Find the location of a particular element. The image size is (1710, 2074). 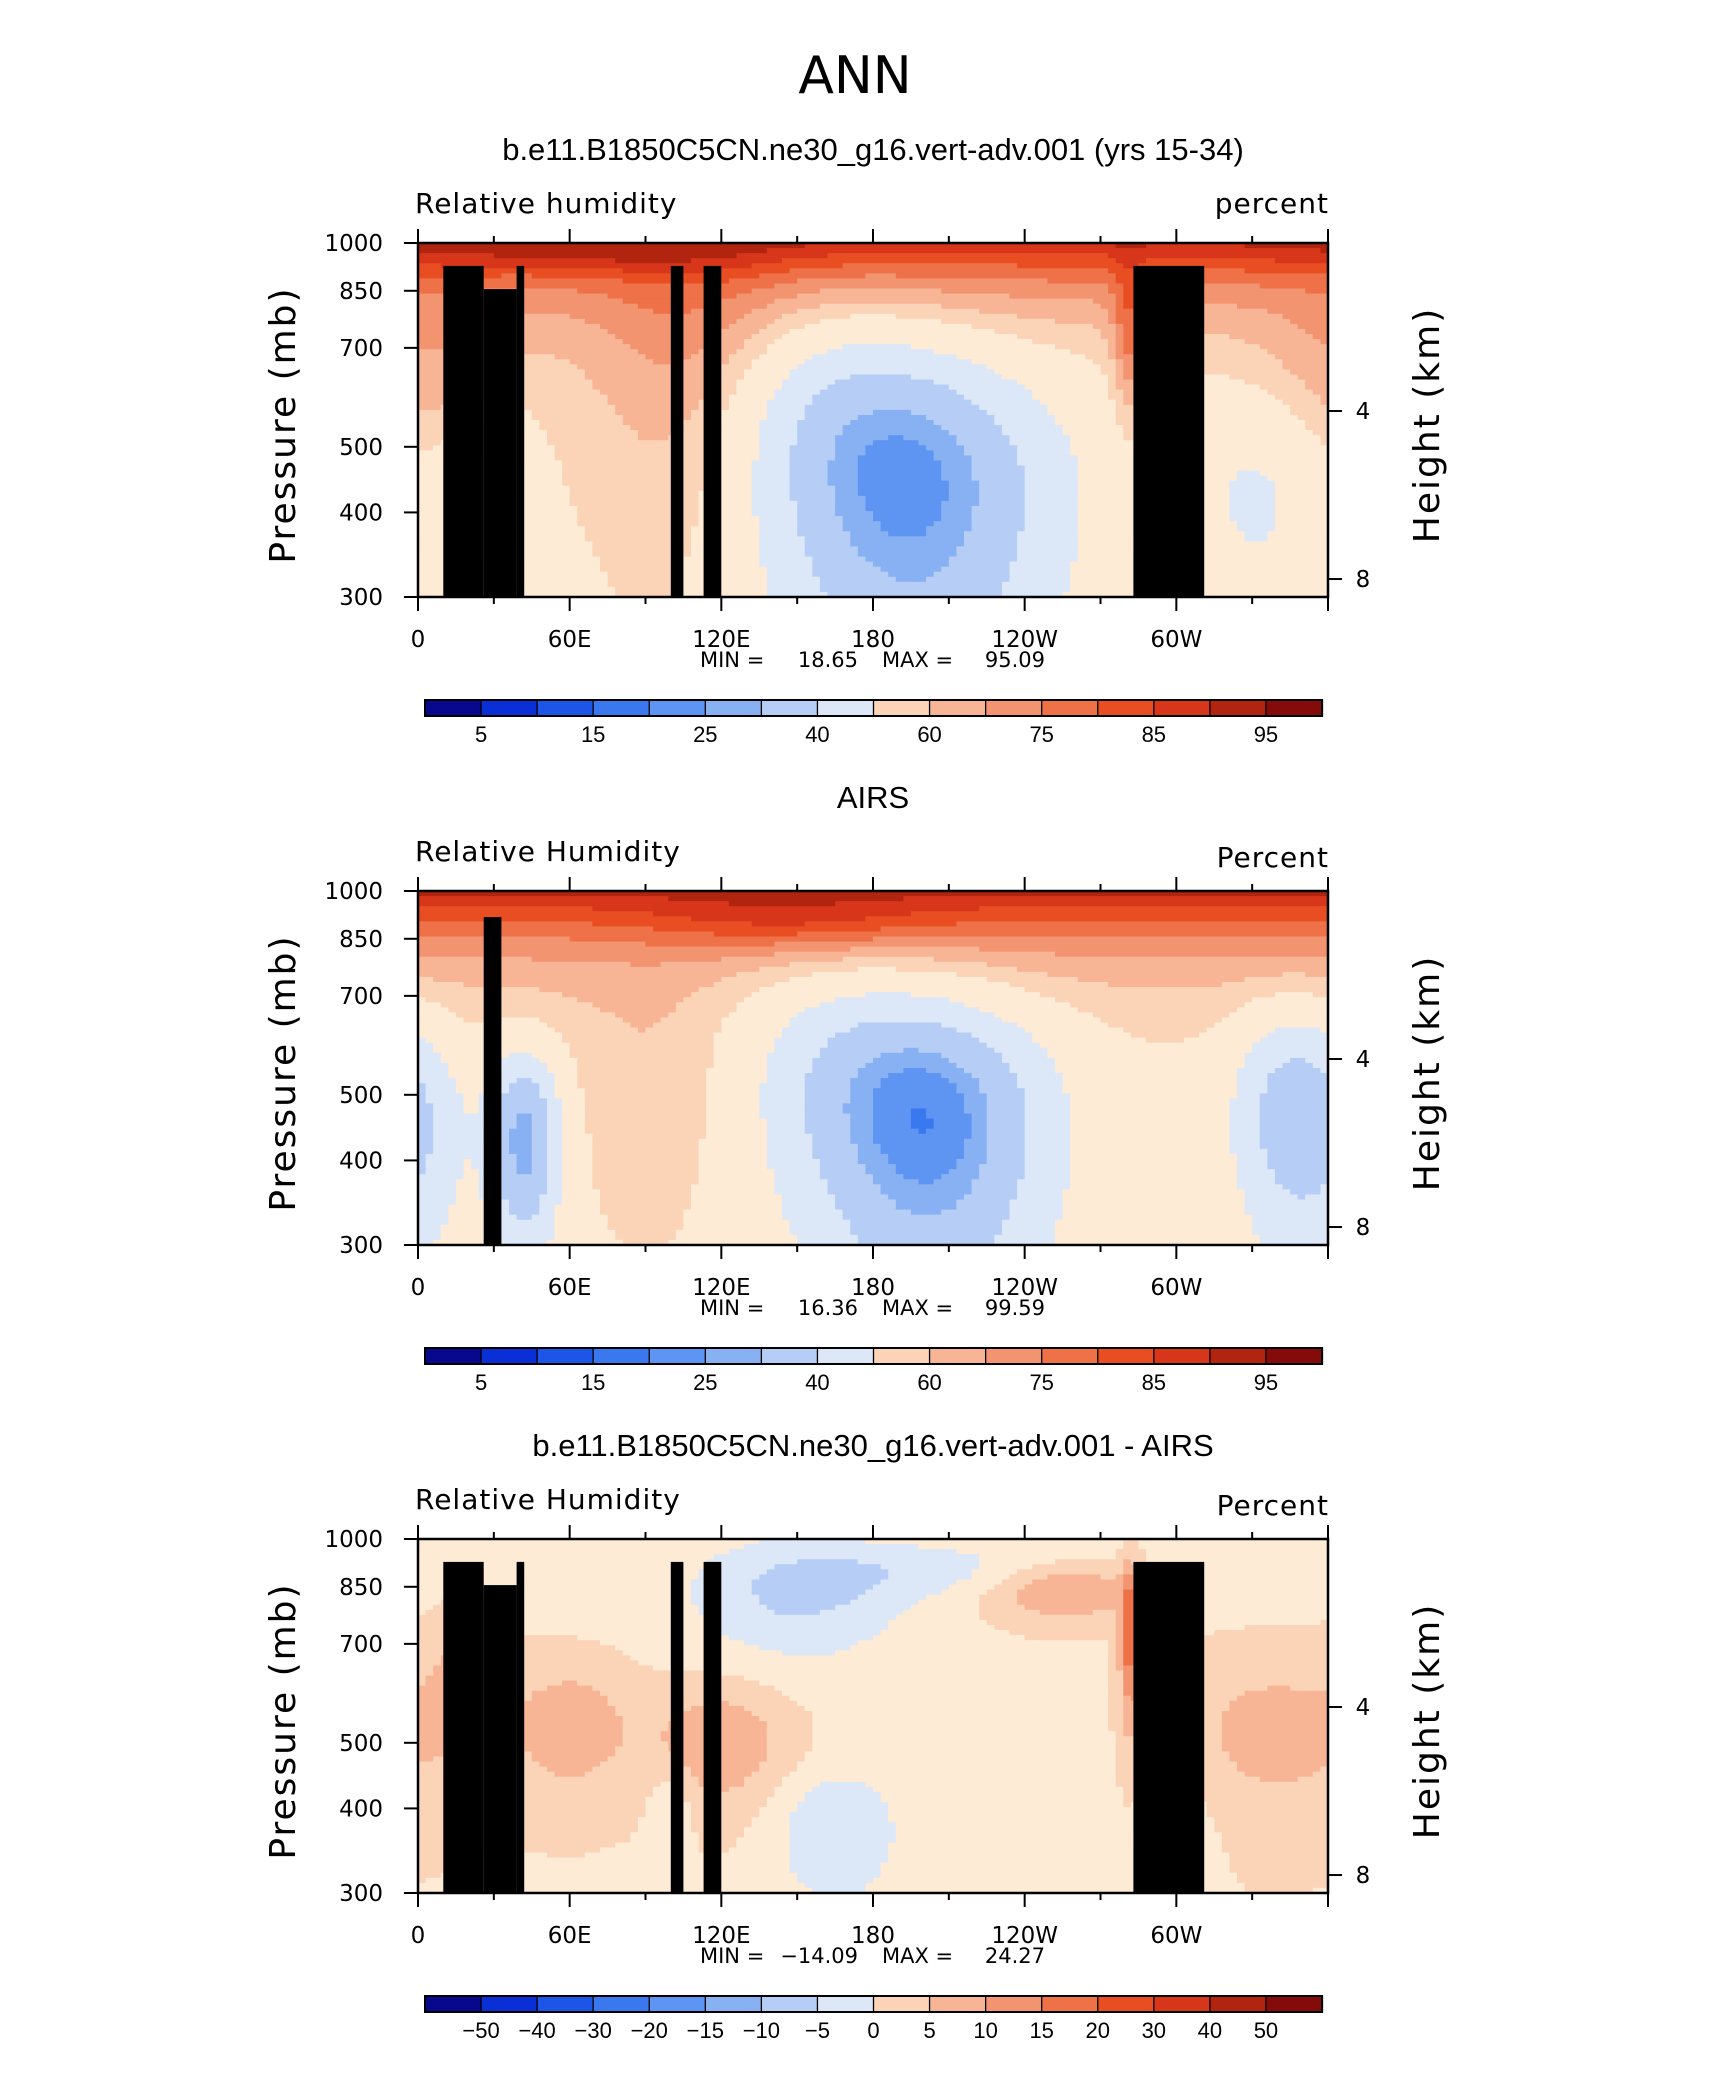

colorbar-label: 0 is located at coordinates (873, 2030).